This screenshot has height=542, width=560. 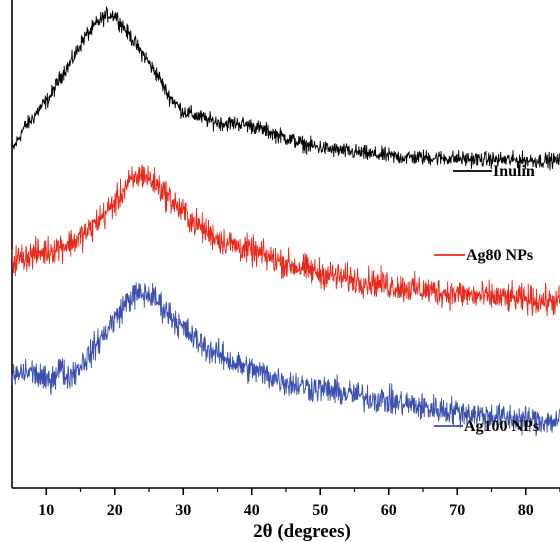 What do you see at coordinates (514, 171) in the screenshot?
I see `legend-label-inulin: Inulin` at bounding box center [514, 171].